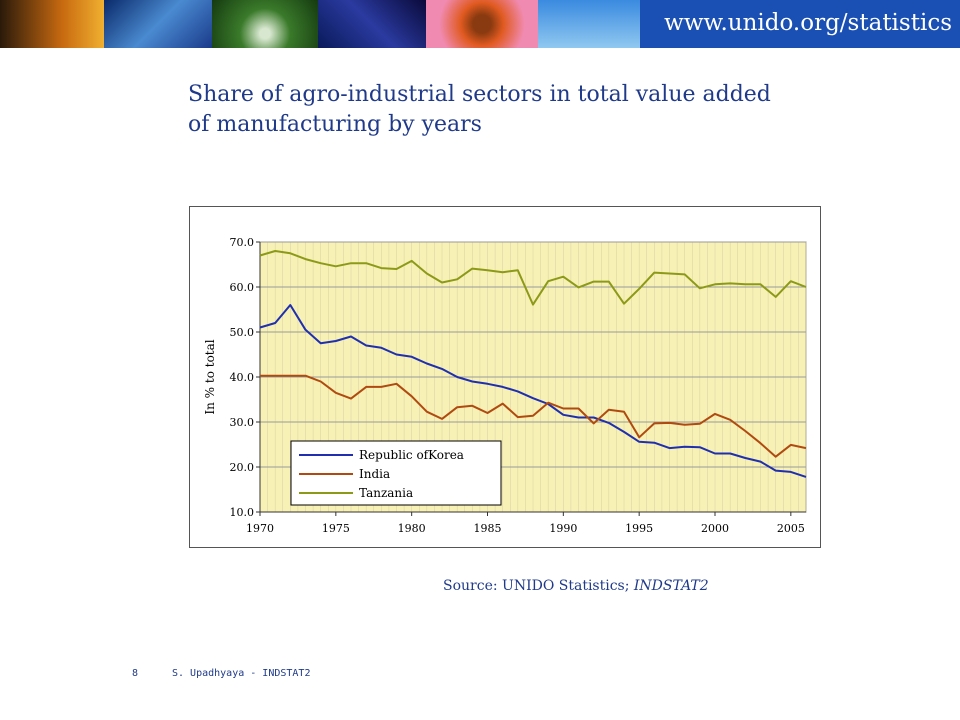 This screenshot has width=960, height=720. Describe the element at coordinates (242, 332) in the screenshot. I see `y-tick-label: 50.0` at that location.